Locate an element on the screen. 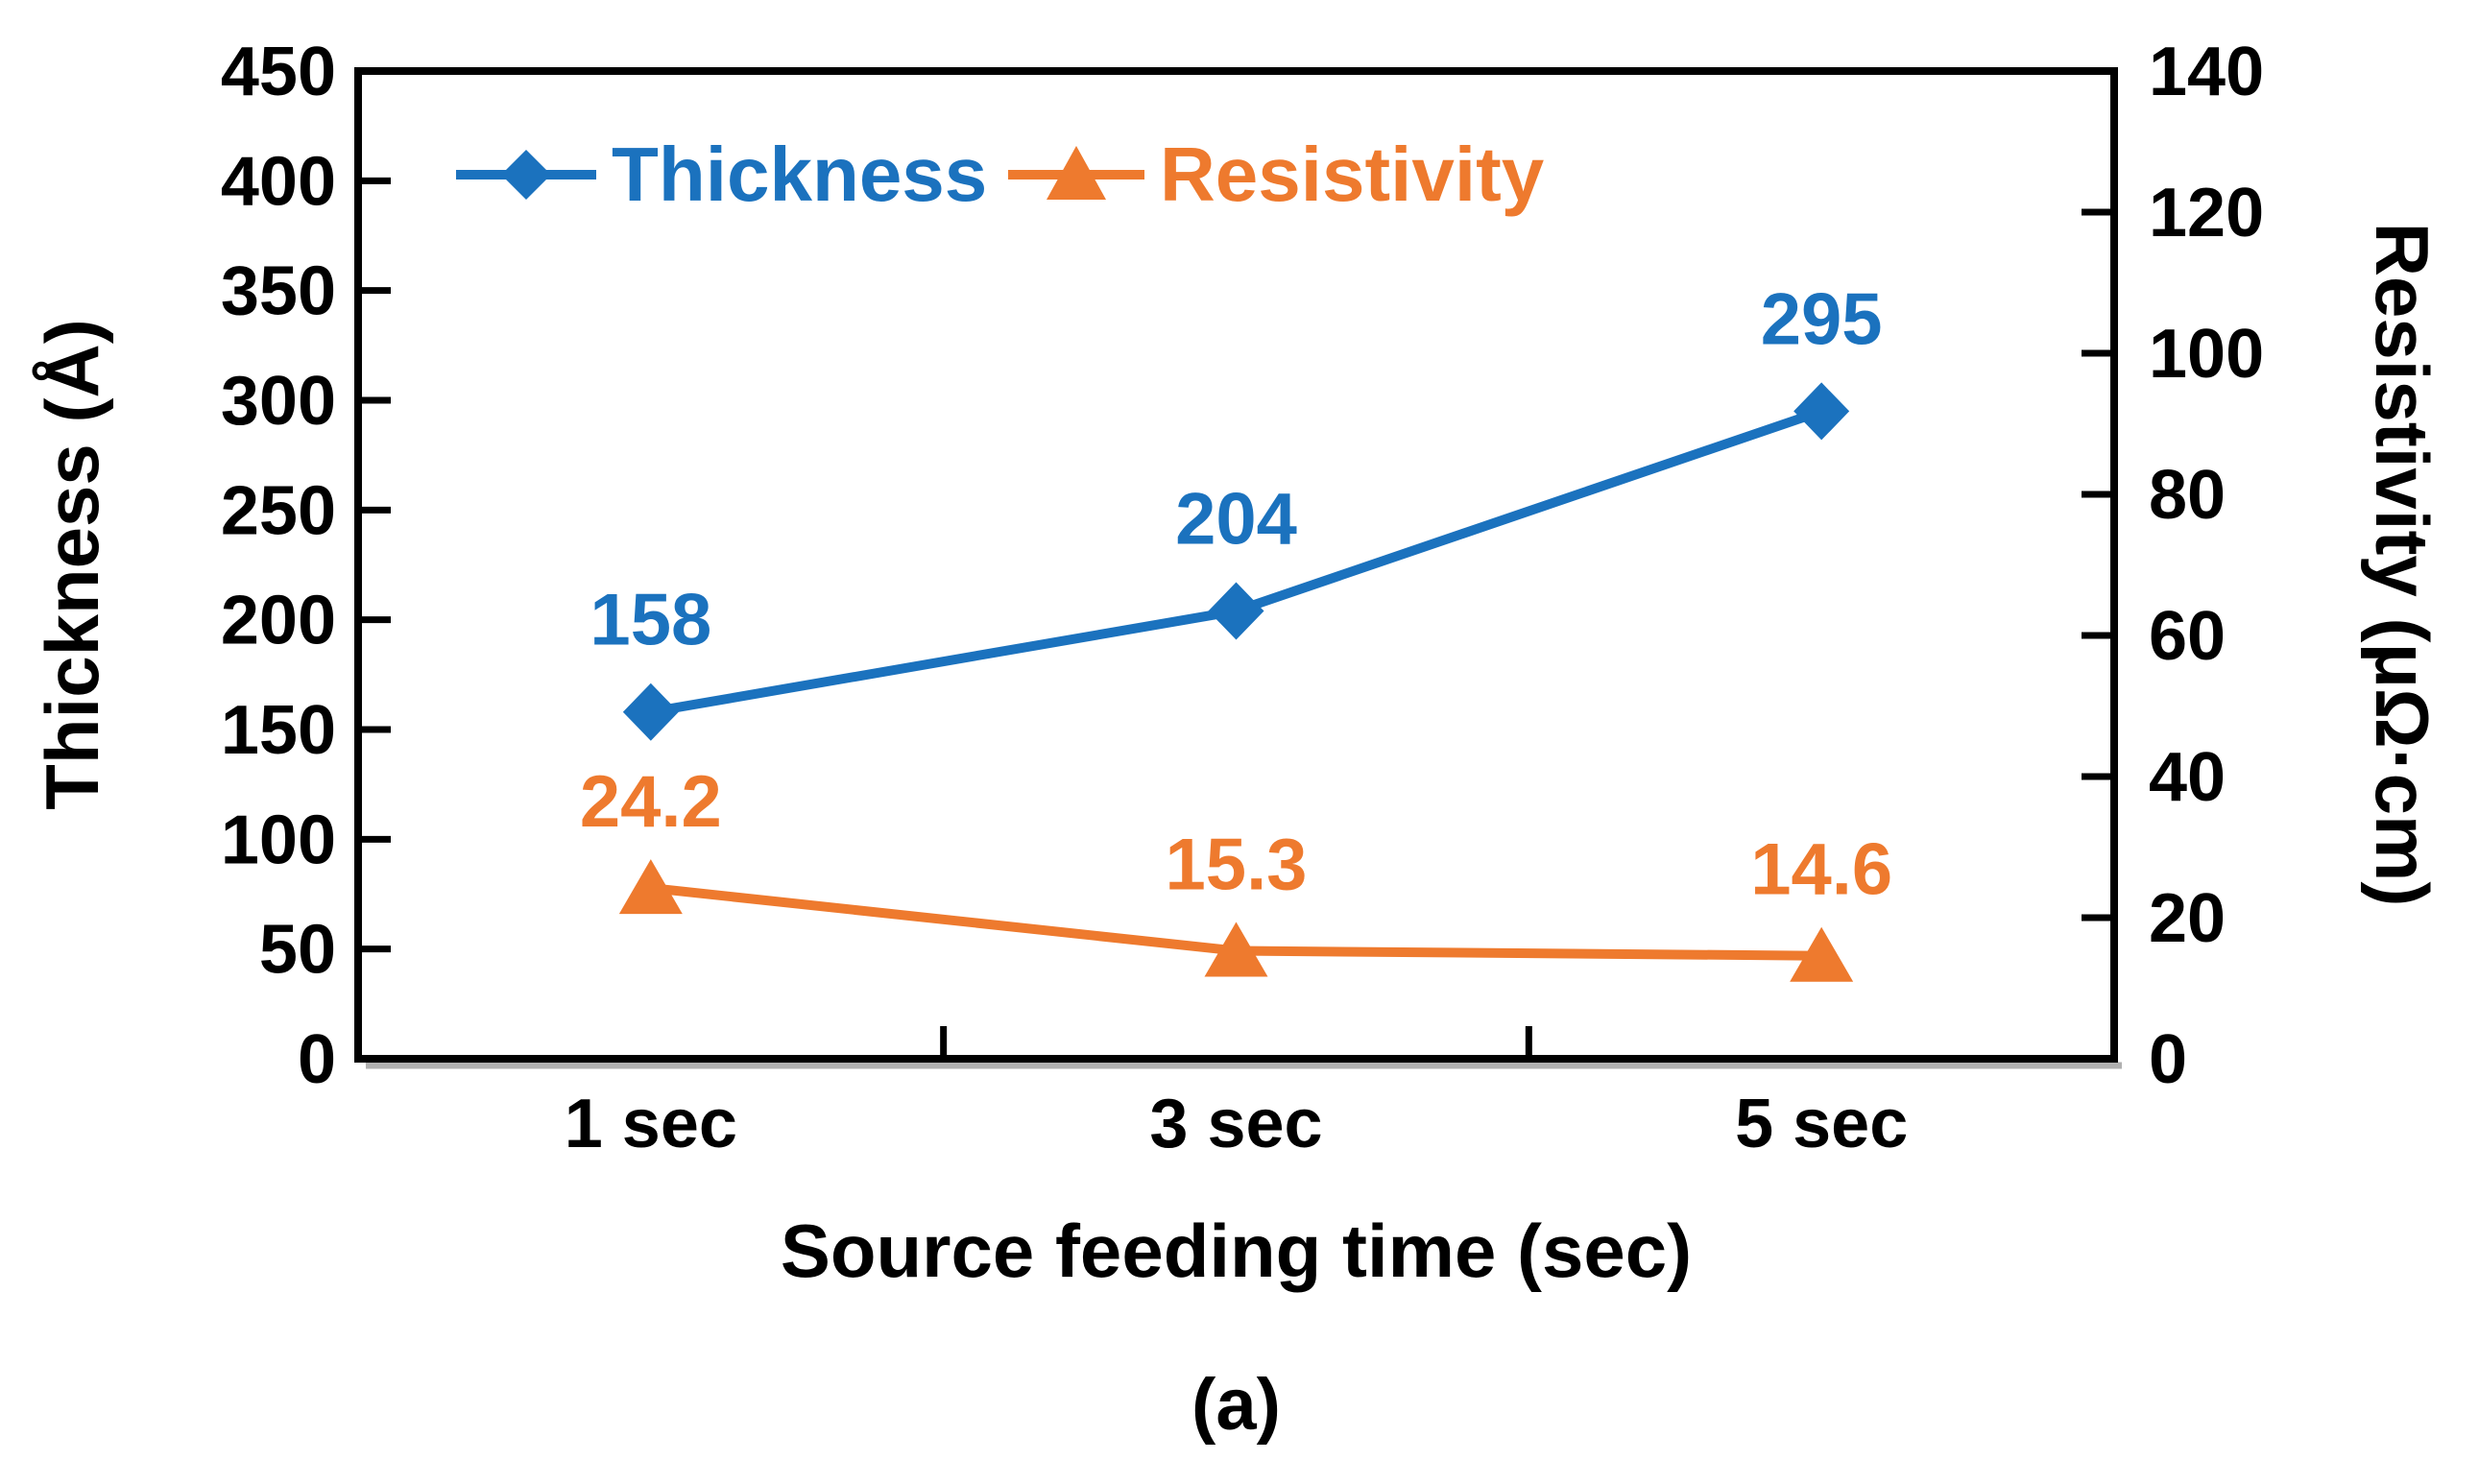 The width and height of the screenshot is (2479, 1484). x-axis-title: Source feeding time (sec) is located at coordinates (1236, 1251).